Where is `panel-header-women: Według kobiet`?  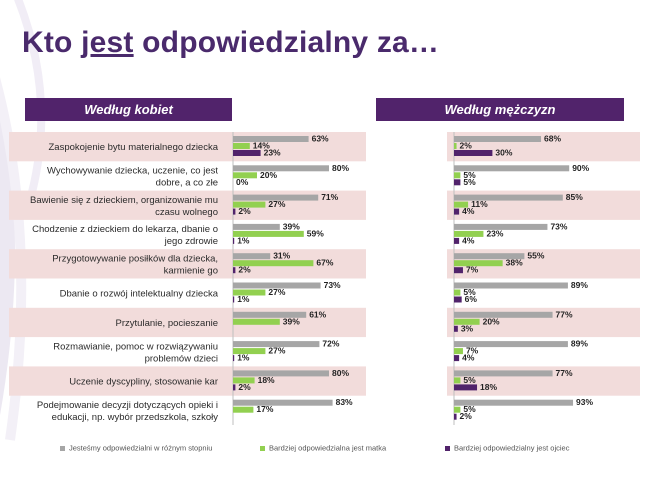 panel-header-women: Według kobiet is located at coordinates (128, 109).